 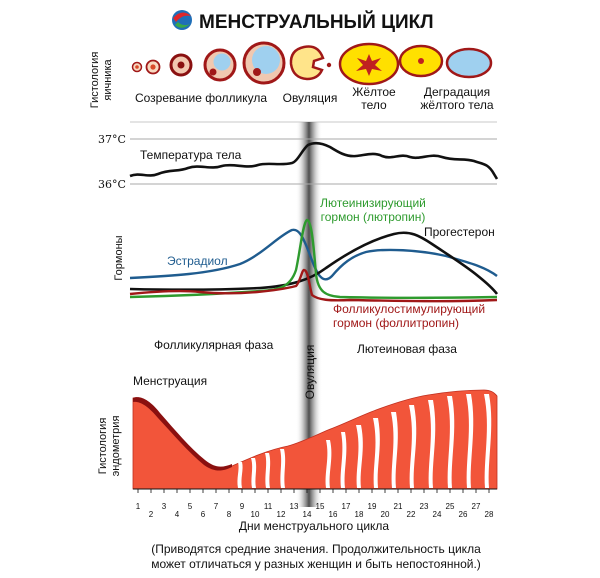 I want to click on lh-label-2: гормон (лютропин), so click(x=373, y=217).